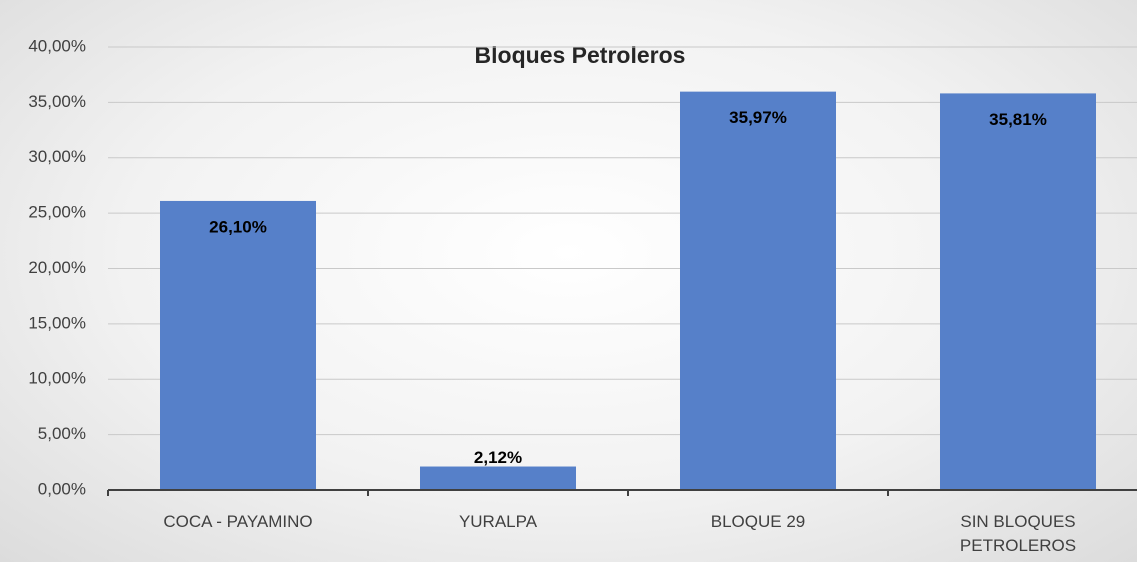 The width and height of the screenshot is (1137, 562). What do you see at coordinates (62, 488) in the screenshot?
I see `y-tick-label: 0,00%` at bounding box center [62, 488].